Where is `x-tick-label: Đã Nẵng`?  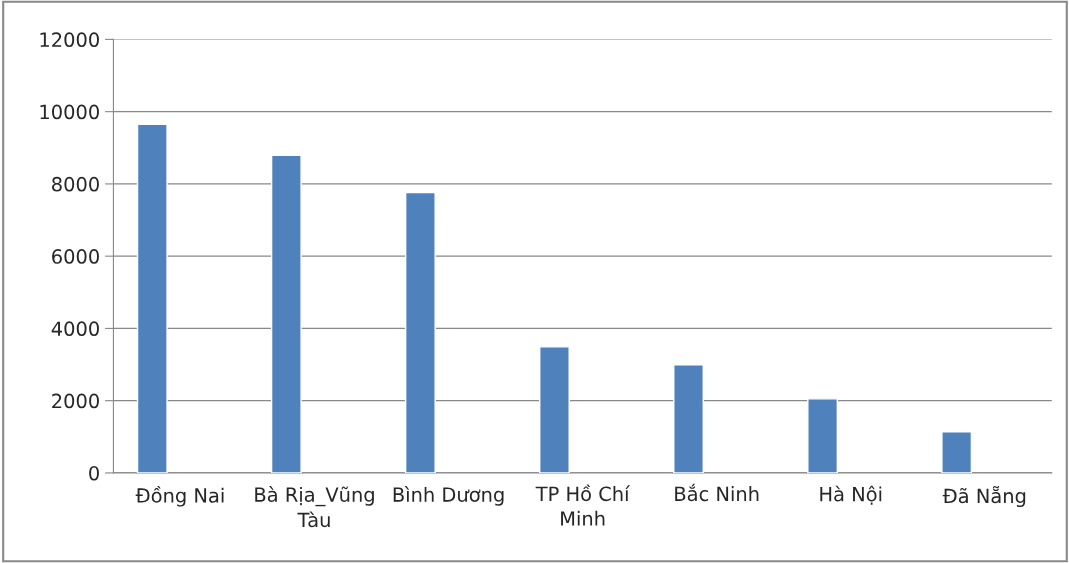 x-tick-label: Đã Nẵng is located at coordinates (984, 497).